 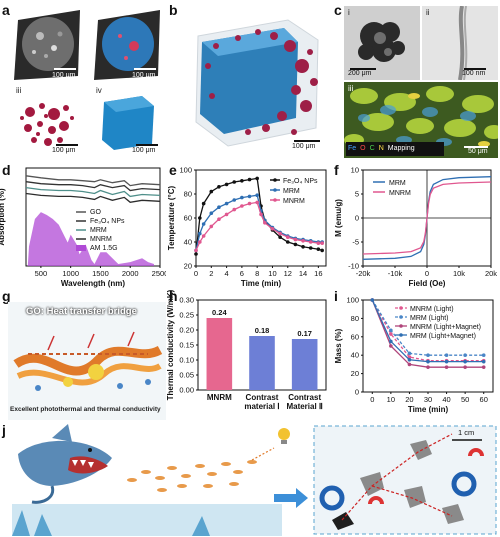 I want to click on x-tick-label: 500, so click(x=41, y=273).